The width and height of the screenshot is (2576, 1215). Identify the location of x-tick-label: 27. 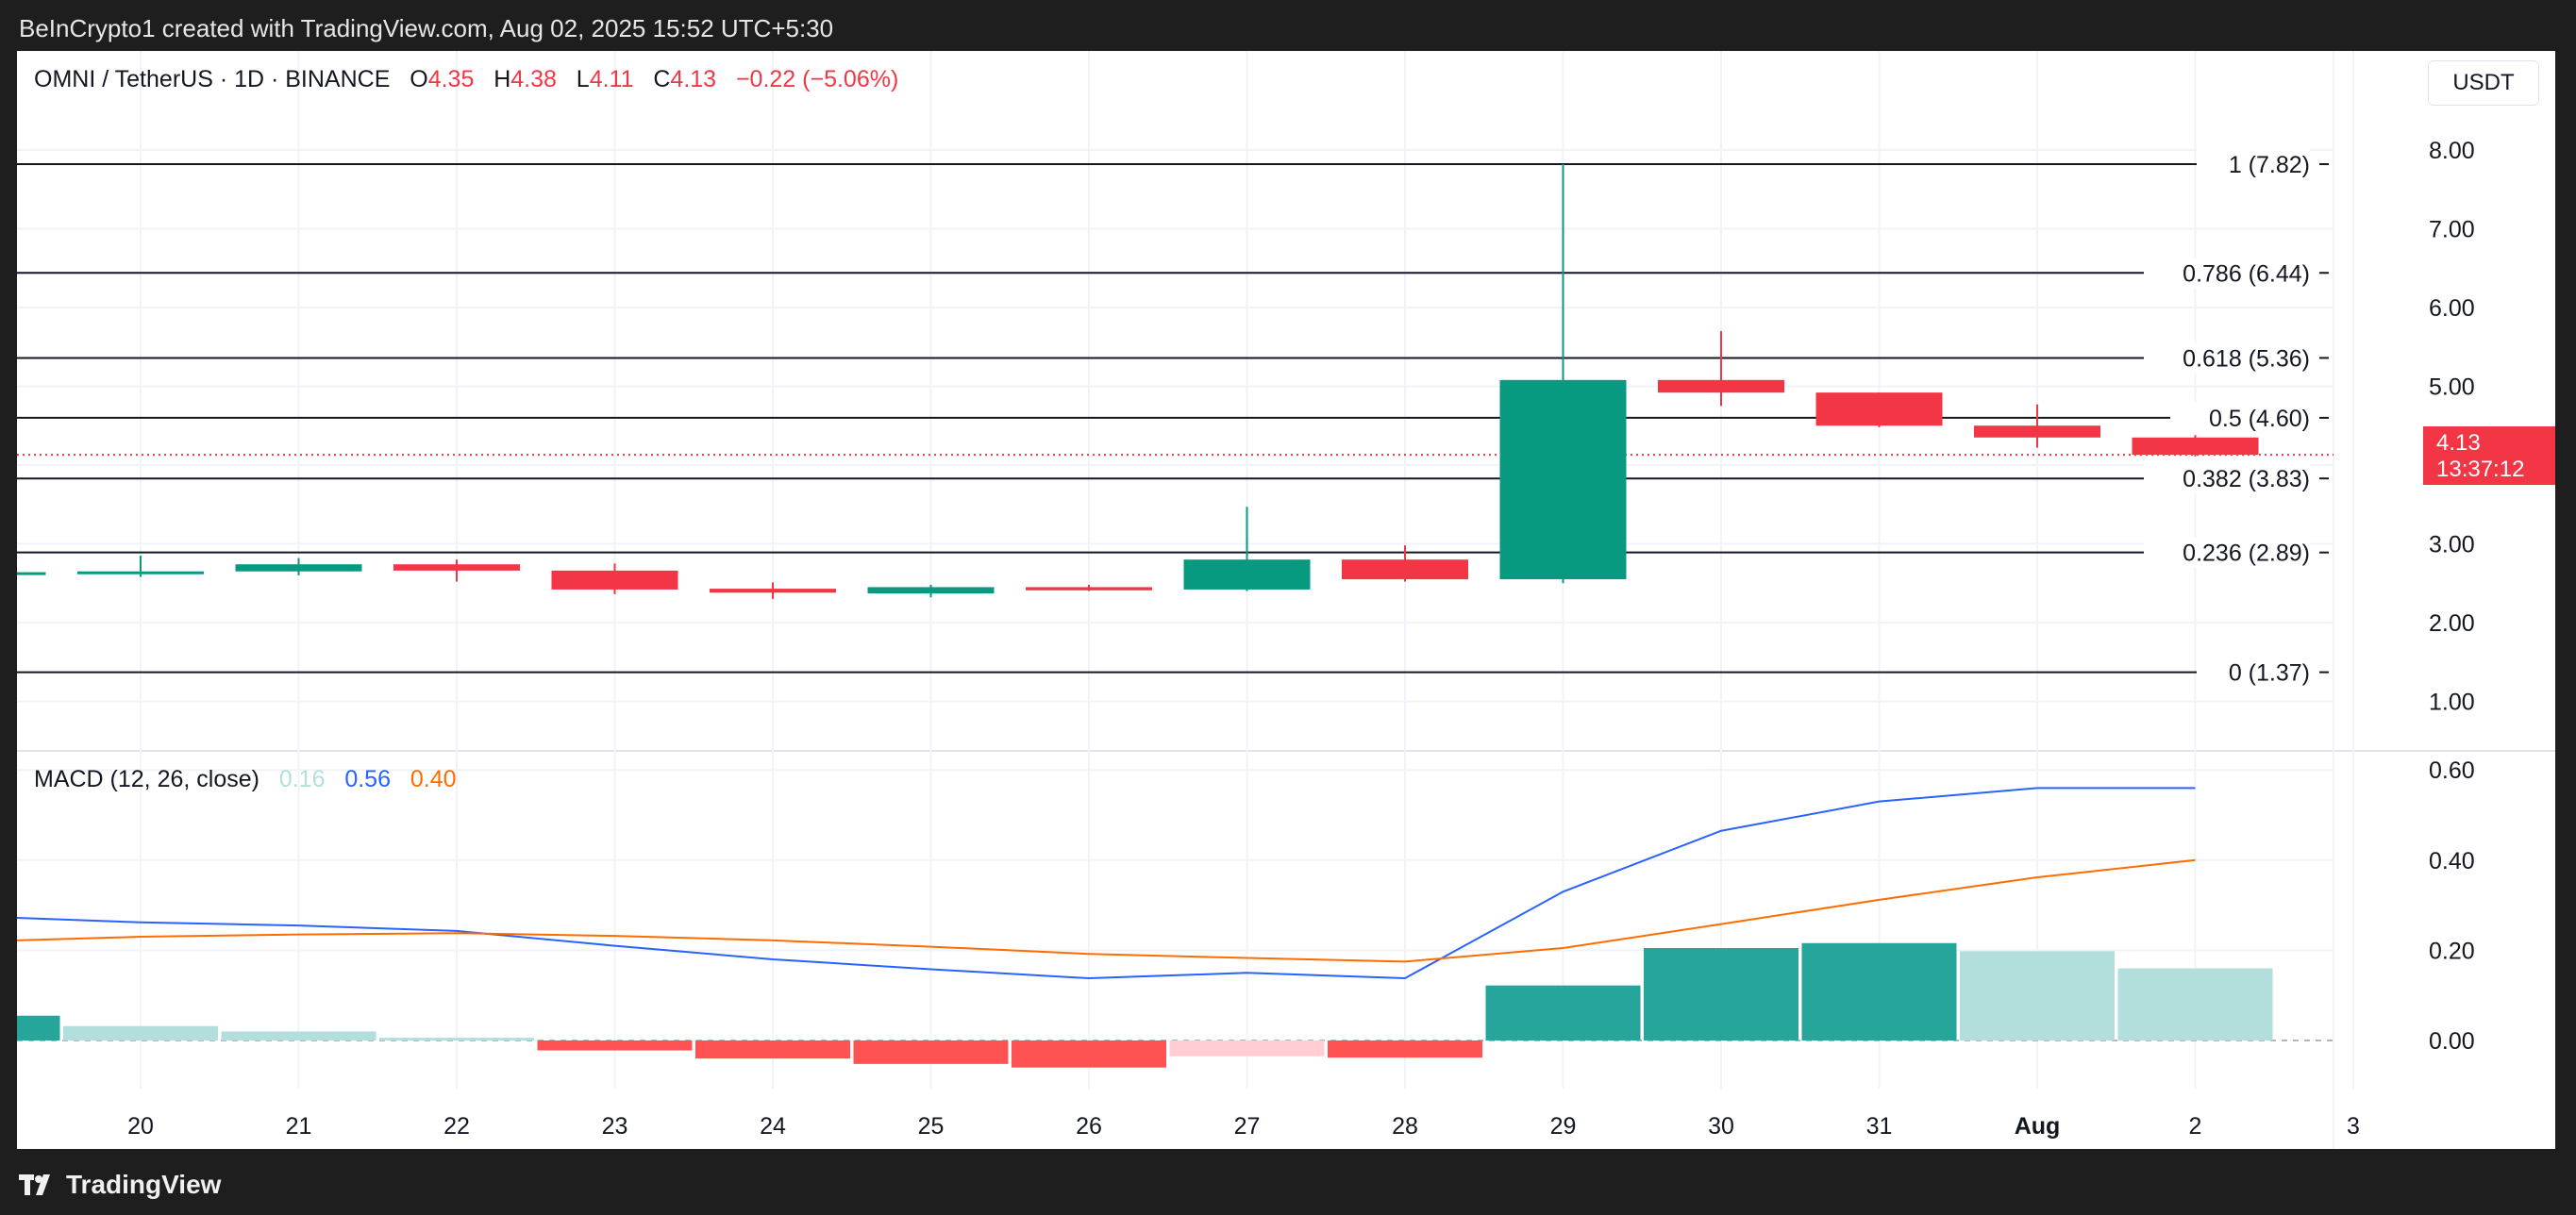
(1247, 1126).